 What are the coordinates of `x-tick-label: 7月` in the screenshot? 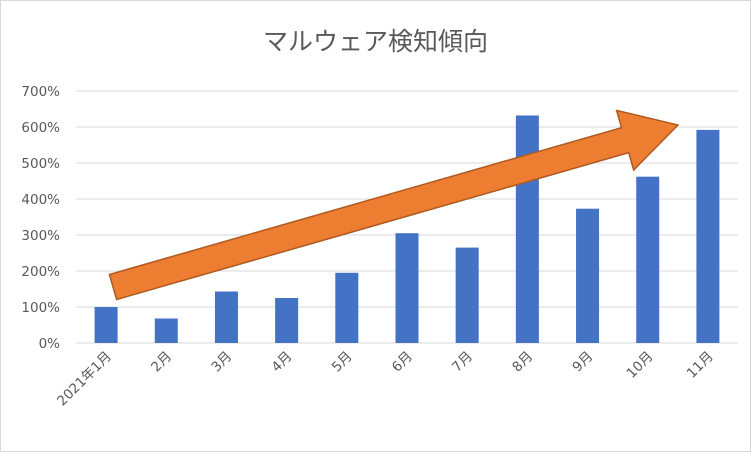 It's located at (462, 362).